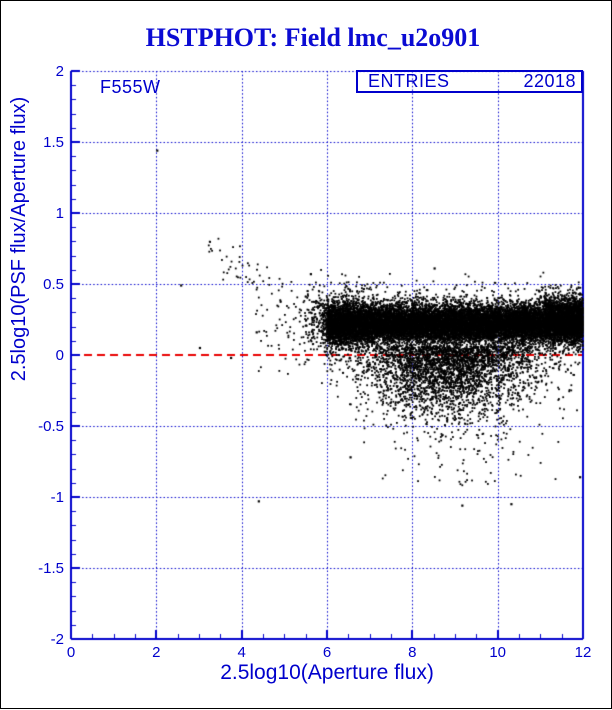 This screenshot has height=710, width=612. Describe the element at coordinates (59, 355) in the screenshot. I see `y-tick-label: 0` at that location.